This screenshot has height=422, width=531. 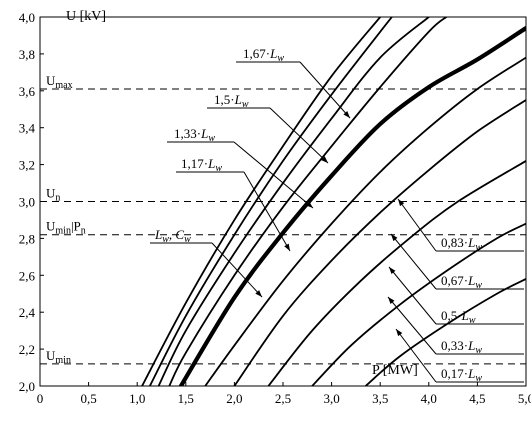 I want to click on x-tick-label: 3,5, so click(x=380, y=398).